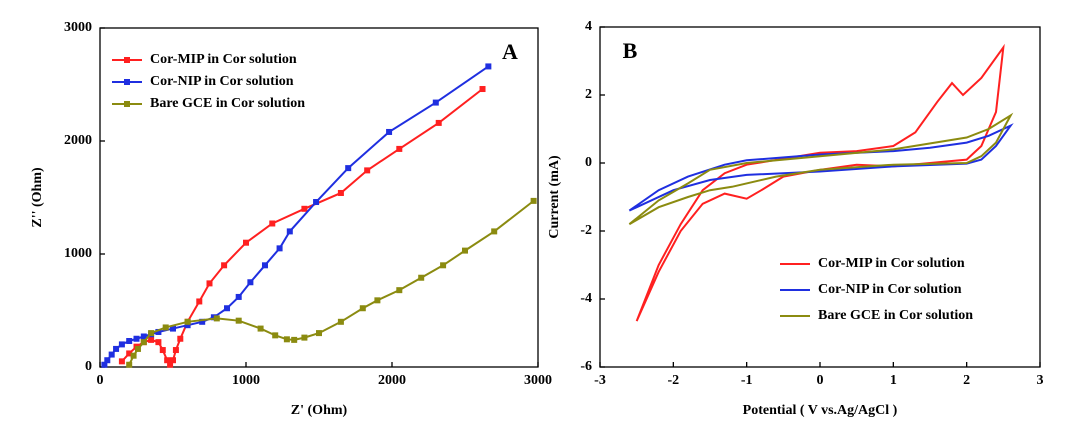 The width and height of the screenshot is (1080, 442). Describe the element at coordinates (392, 380) in the screenshot. I see `x-tick-label: 2000` at that location.